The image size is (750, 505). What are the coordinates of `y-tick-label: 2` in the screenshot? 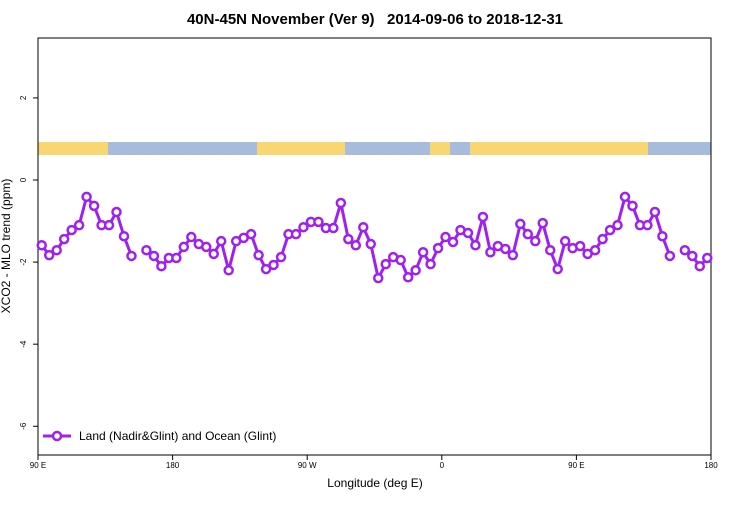 It's located at (23, 97).